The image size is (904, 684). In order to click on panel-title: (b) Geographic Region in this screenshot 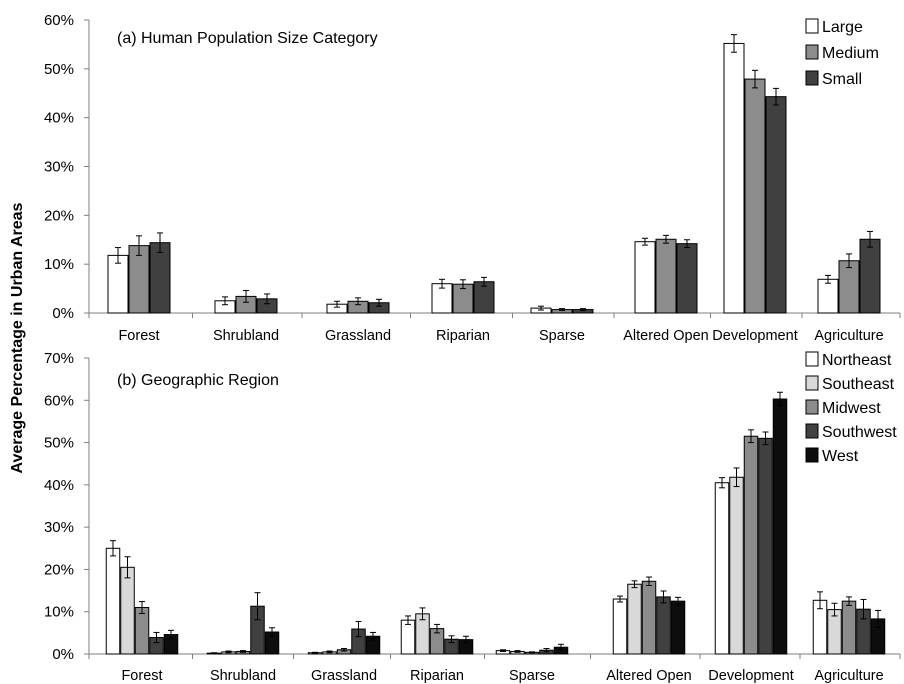, I will do `click(198, 380)`.